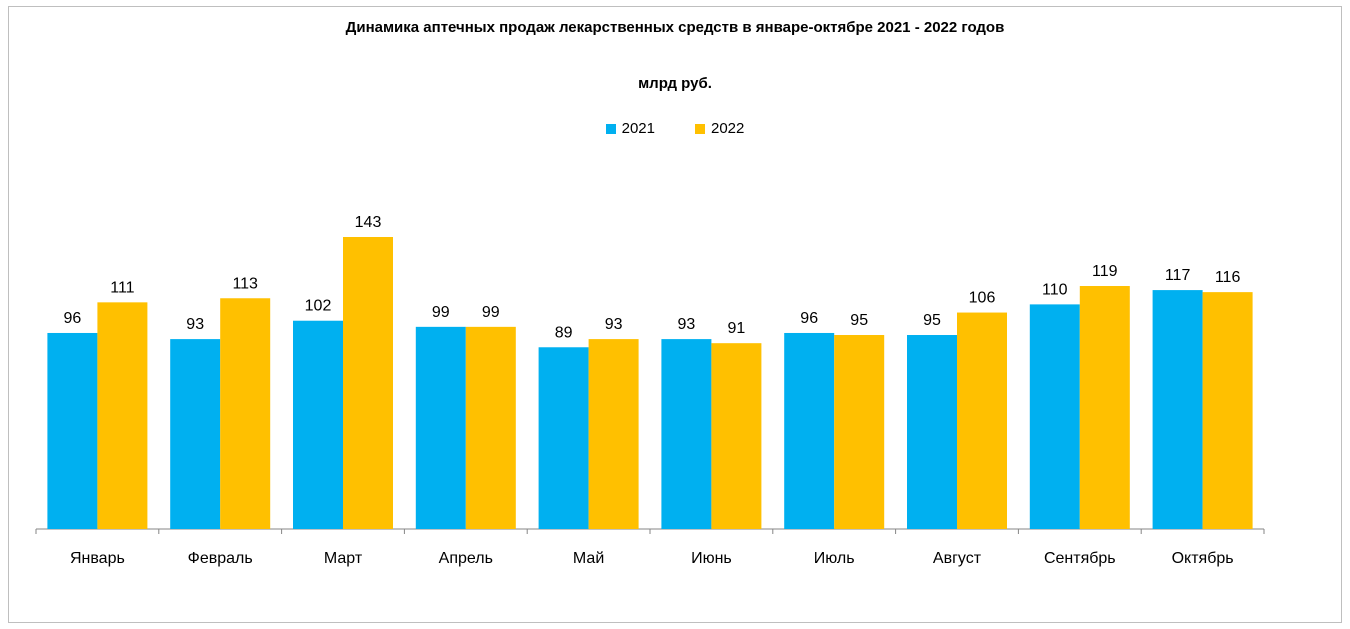 This screenshot has height=629, width=1350. I want to click on data-label-2021-7: 96, so click(809, 318).